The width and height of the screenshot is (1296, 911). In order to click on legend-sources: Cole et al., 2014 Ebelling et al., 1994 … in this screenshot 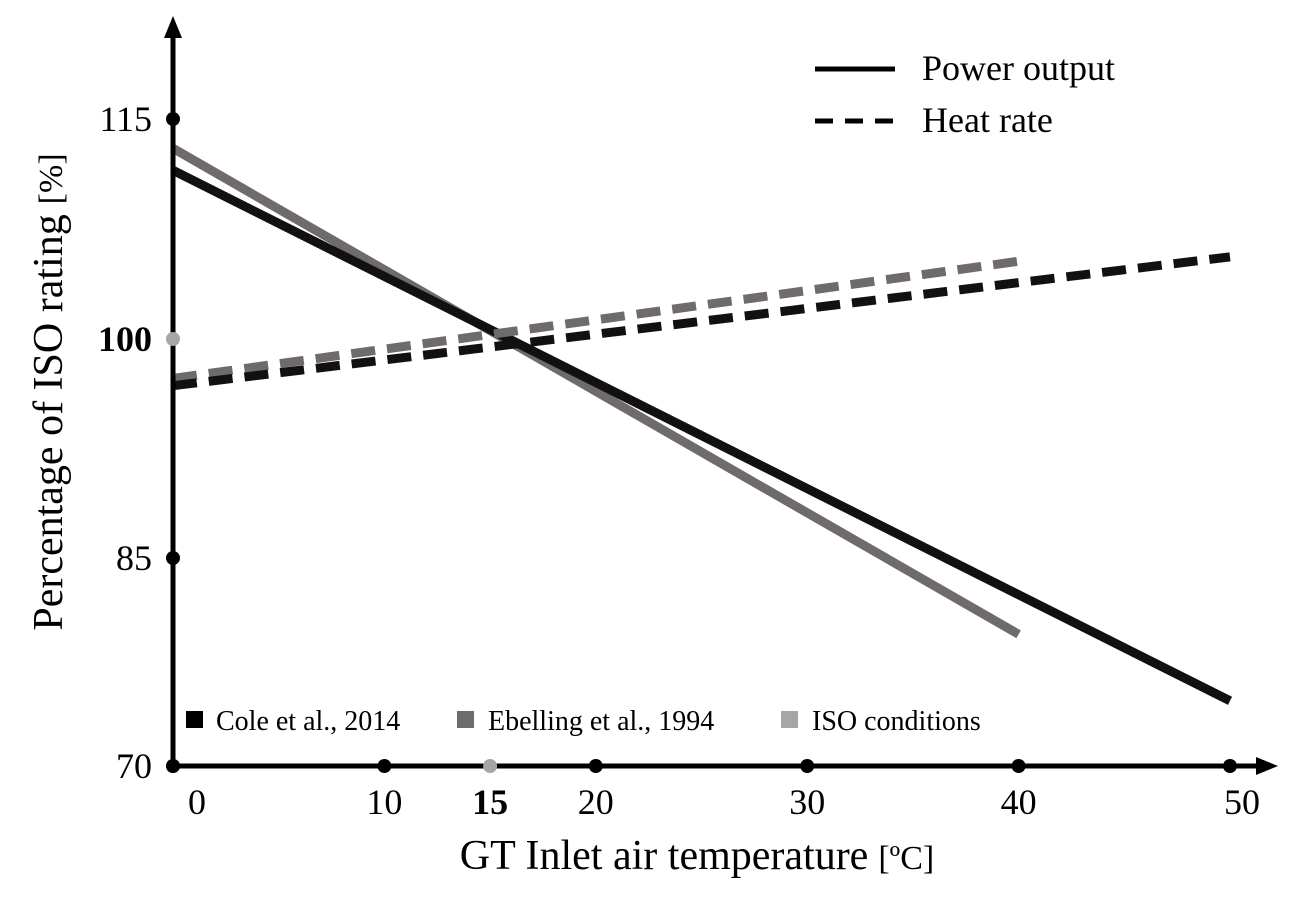, I will do `click(583, 721)`.